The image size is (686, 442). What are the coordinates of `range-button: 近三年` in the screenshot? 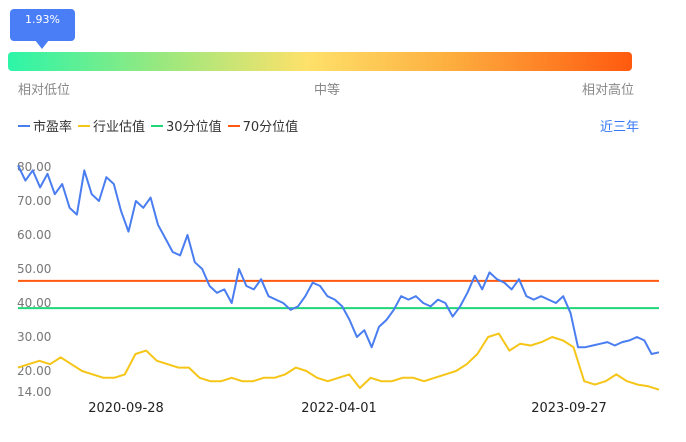 It's located at (620, 127).